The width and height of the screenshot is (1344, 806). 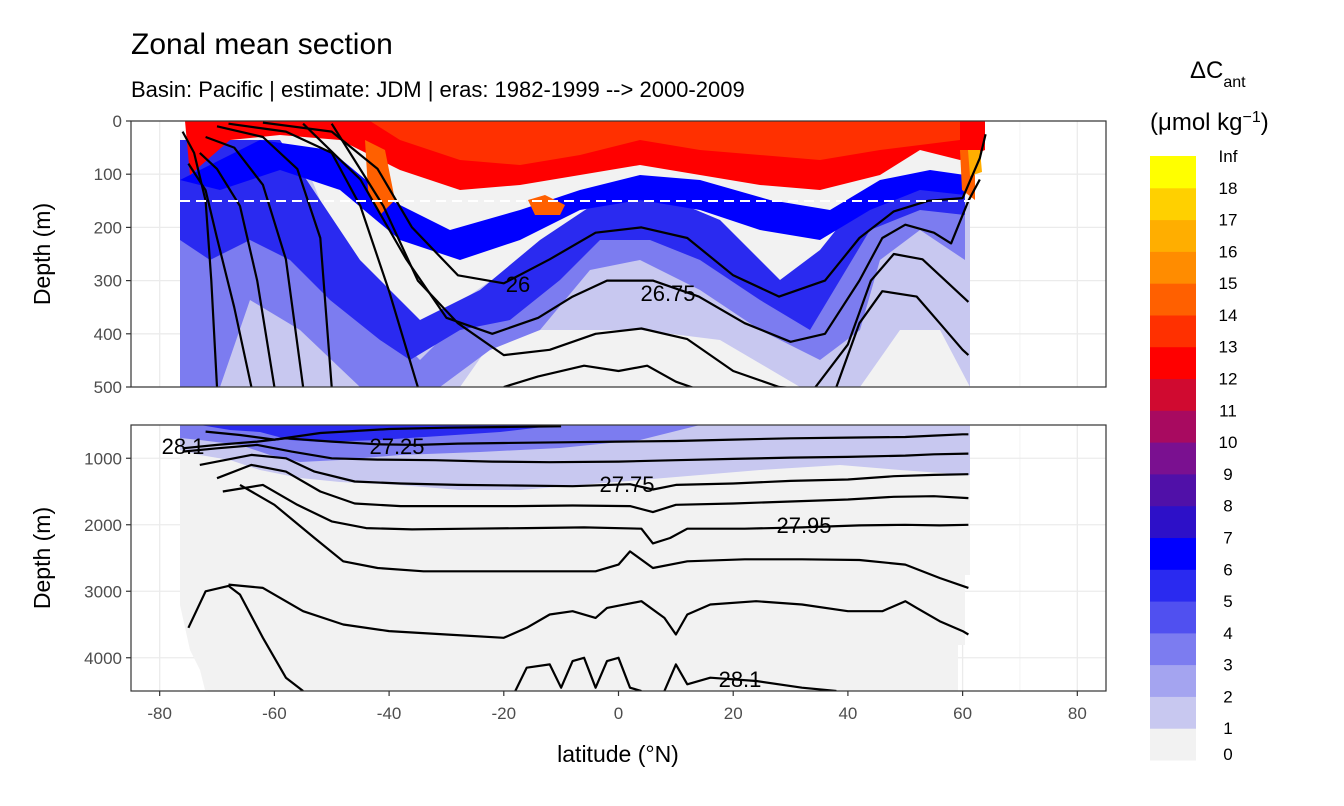 I want to click on y-tick-label: 2000, so click(x=103, y=525).